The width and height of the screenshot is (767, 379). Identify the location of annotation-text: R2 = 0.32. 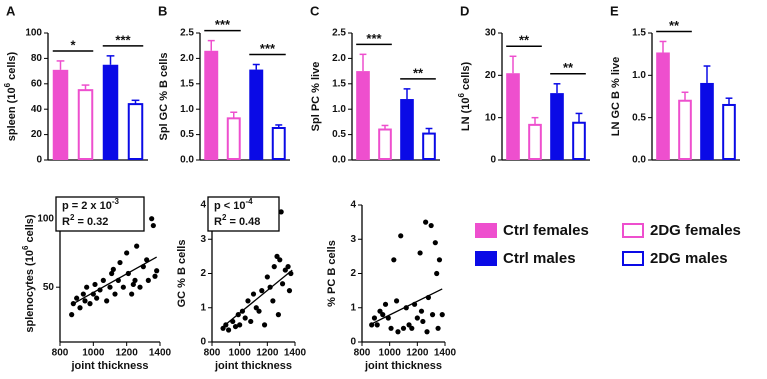
(85, 220).